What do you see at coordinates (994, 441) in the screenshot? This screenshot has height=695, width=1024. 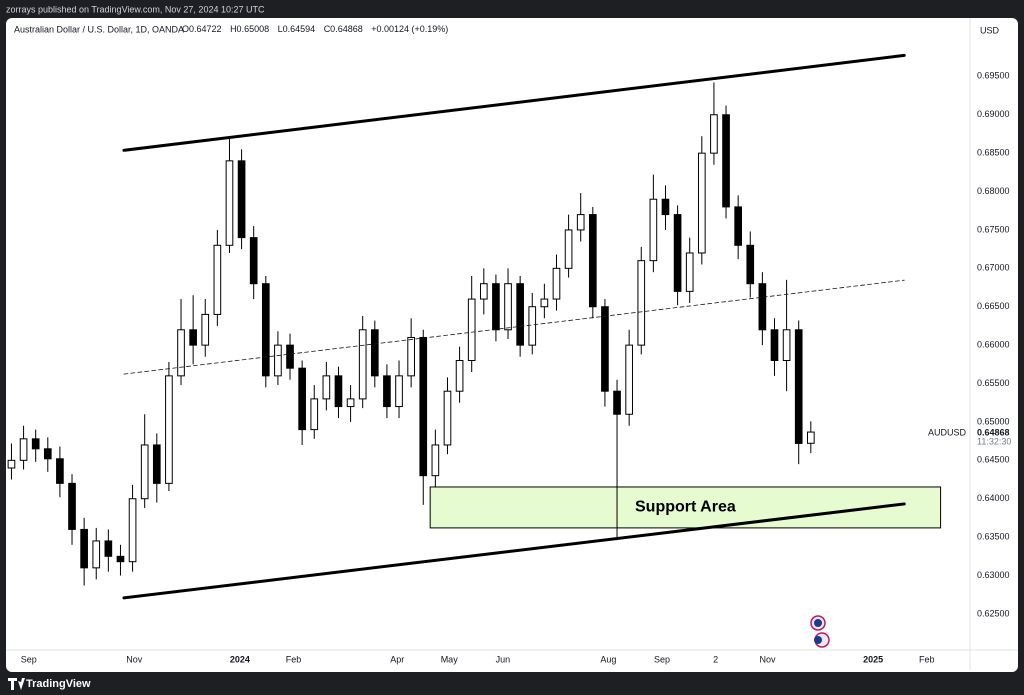 I see `countdown: 11:32:30` at bounding box center [994, 441].